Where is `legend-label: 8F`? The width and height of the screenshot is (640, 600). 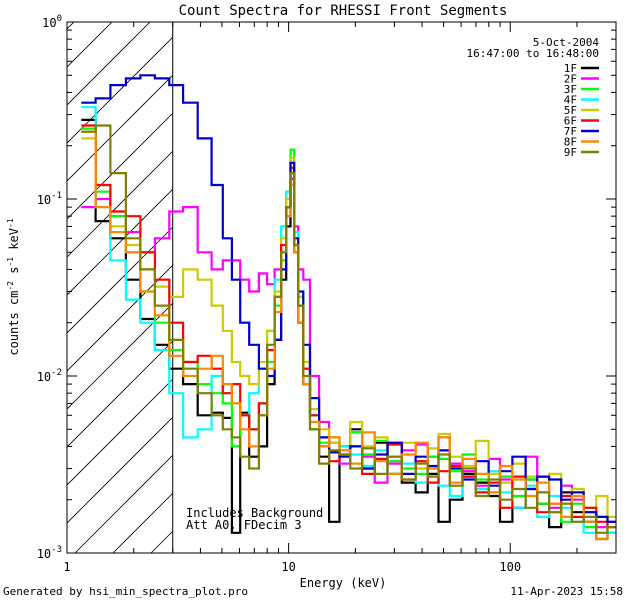
legend-label: 8F is located at coordinates (570, 142).